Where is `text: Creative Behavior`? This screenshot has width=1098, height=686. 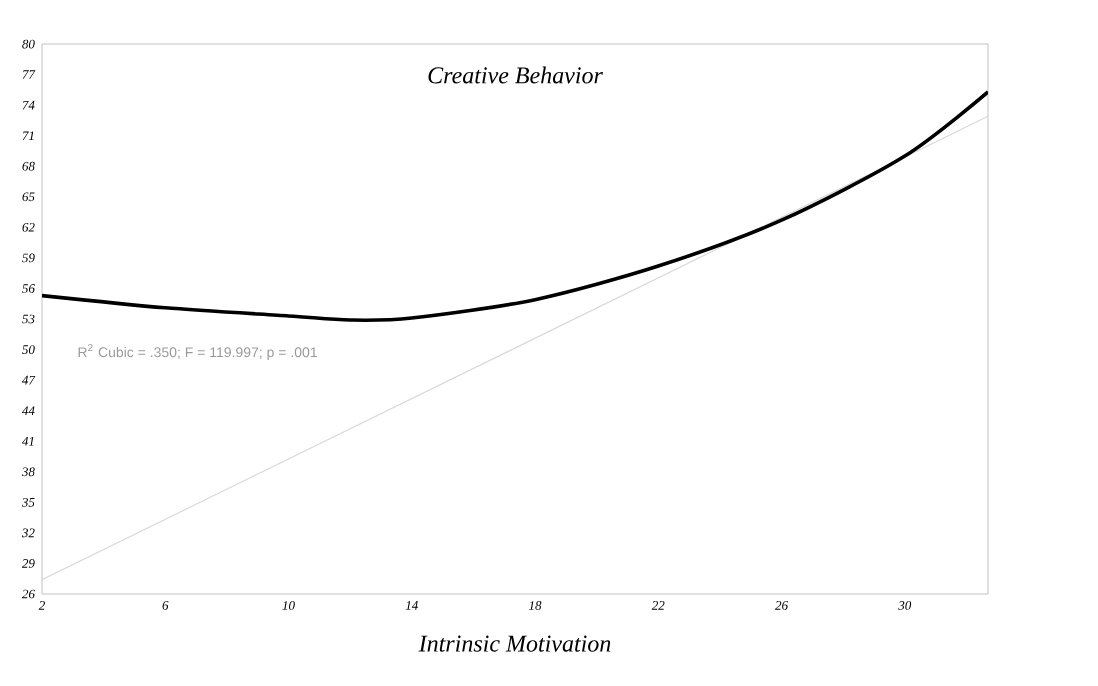
text: Creative Behavior is located at coordinates (515, 75).